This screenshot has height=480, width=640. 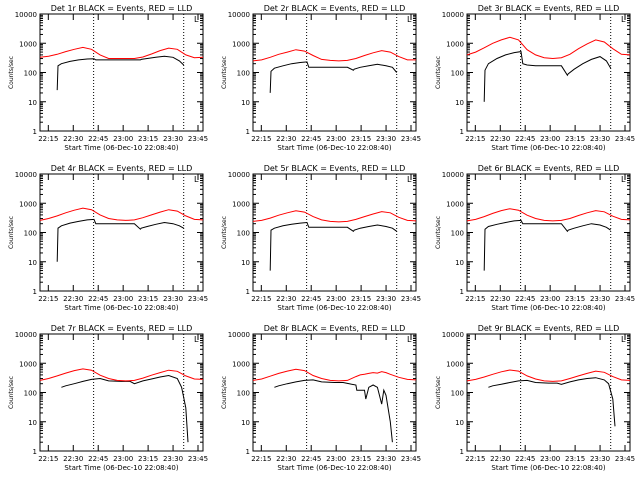 What do you see at coordinates (122, 168) in the screenshot?
I see `chart-title: Det 4r BLACK = Events, RED = LLD` at bounding box center [122, 168].